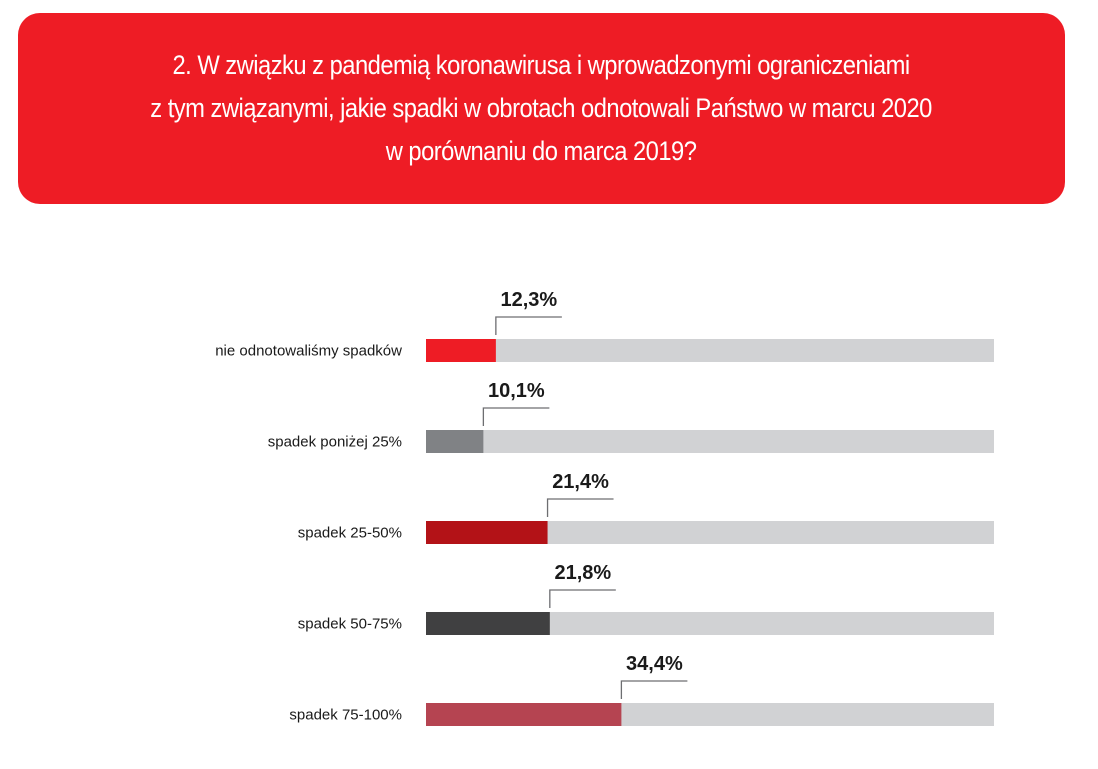  Describe the element at coordinates (580, 482) in the screenshot. I see `value-label: 21,4%` at that location.